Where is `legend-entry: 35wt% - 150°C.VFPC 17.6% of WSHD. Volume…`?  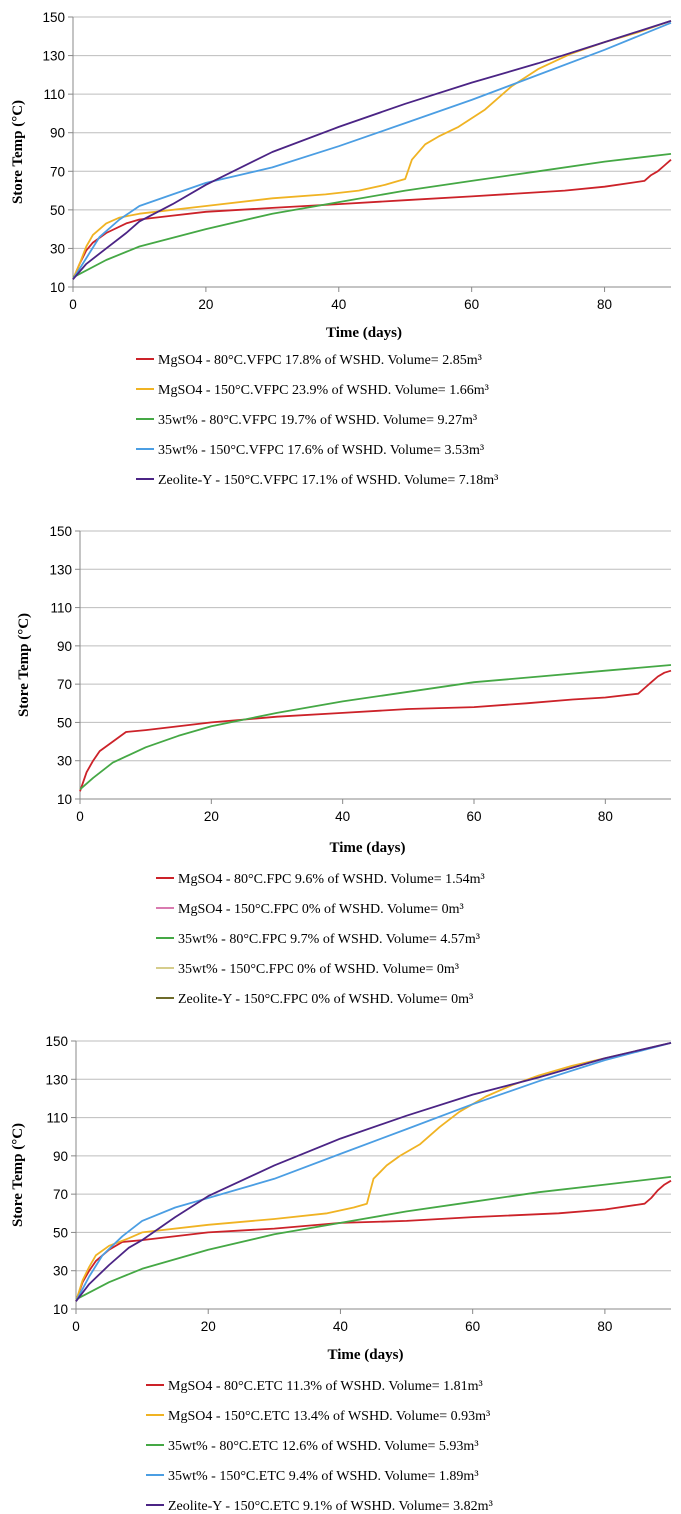
legend-entry: 35wt% - 150°C.VFPC 17.6% of WSHD. Volume… is located at coordinates (321, 450).